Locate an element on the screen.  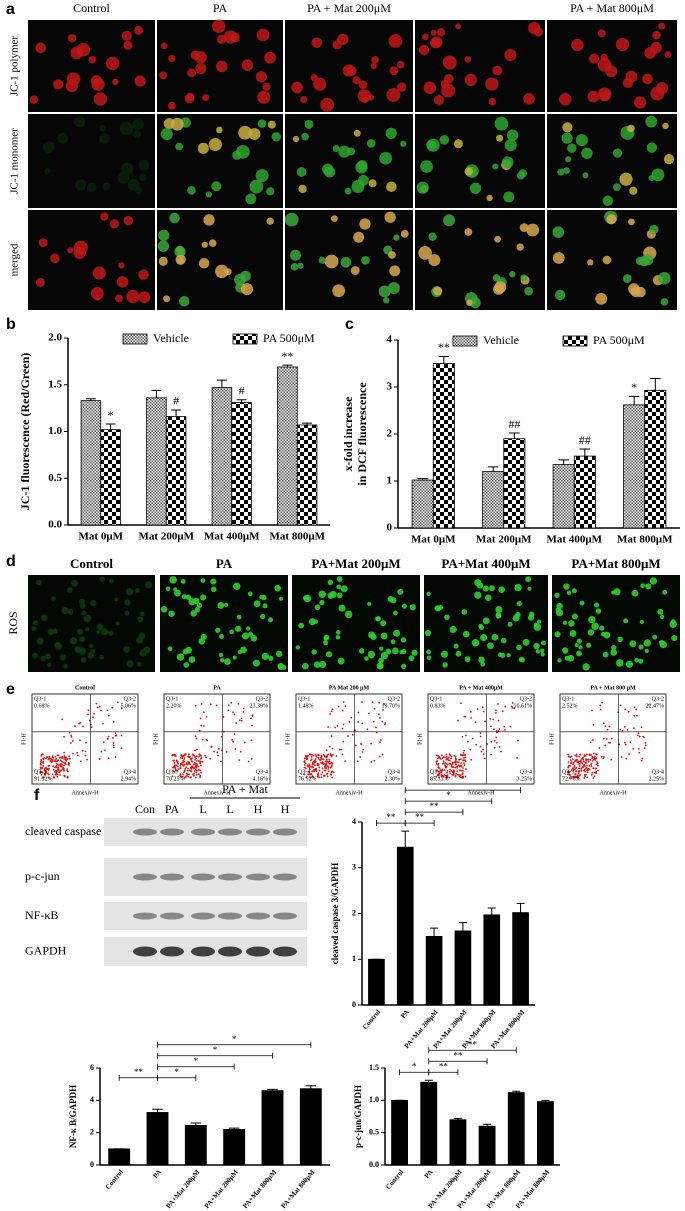
bracket-label: ** is located at coordinates (391, 817).